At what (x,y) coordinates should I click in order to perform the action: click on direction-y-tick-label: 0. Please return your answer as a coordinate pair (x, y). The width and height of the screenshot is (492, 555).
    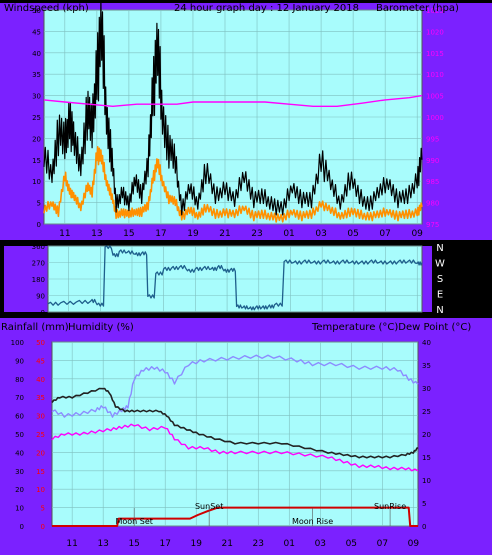
    Looking at the image, I should click on (43, 313).